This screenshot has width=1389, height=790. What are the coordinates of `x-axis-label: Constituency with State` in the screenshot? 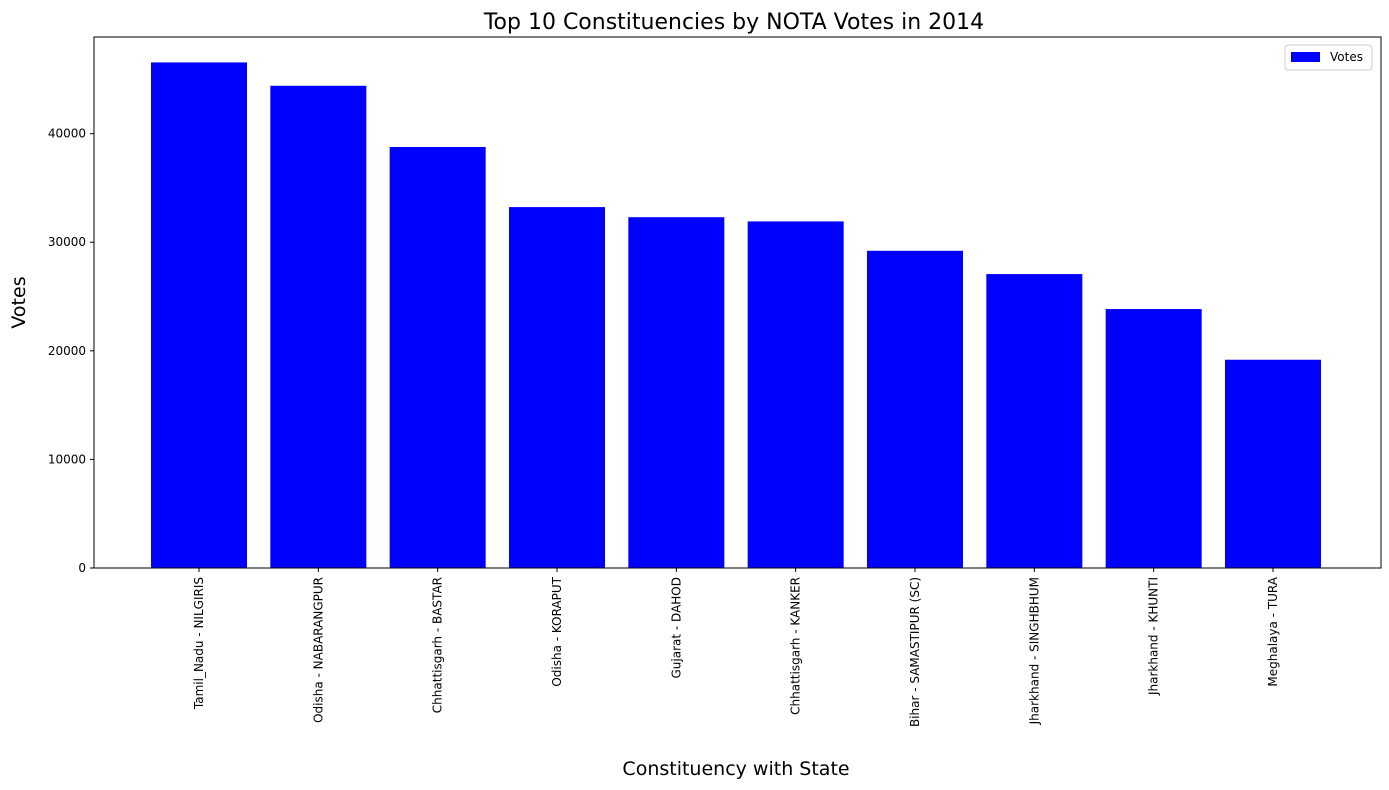 It's located at (735, 769).